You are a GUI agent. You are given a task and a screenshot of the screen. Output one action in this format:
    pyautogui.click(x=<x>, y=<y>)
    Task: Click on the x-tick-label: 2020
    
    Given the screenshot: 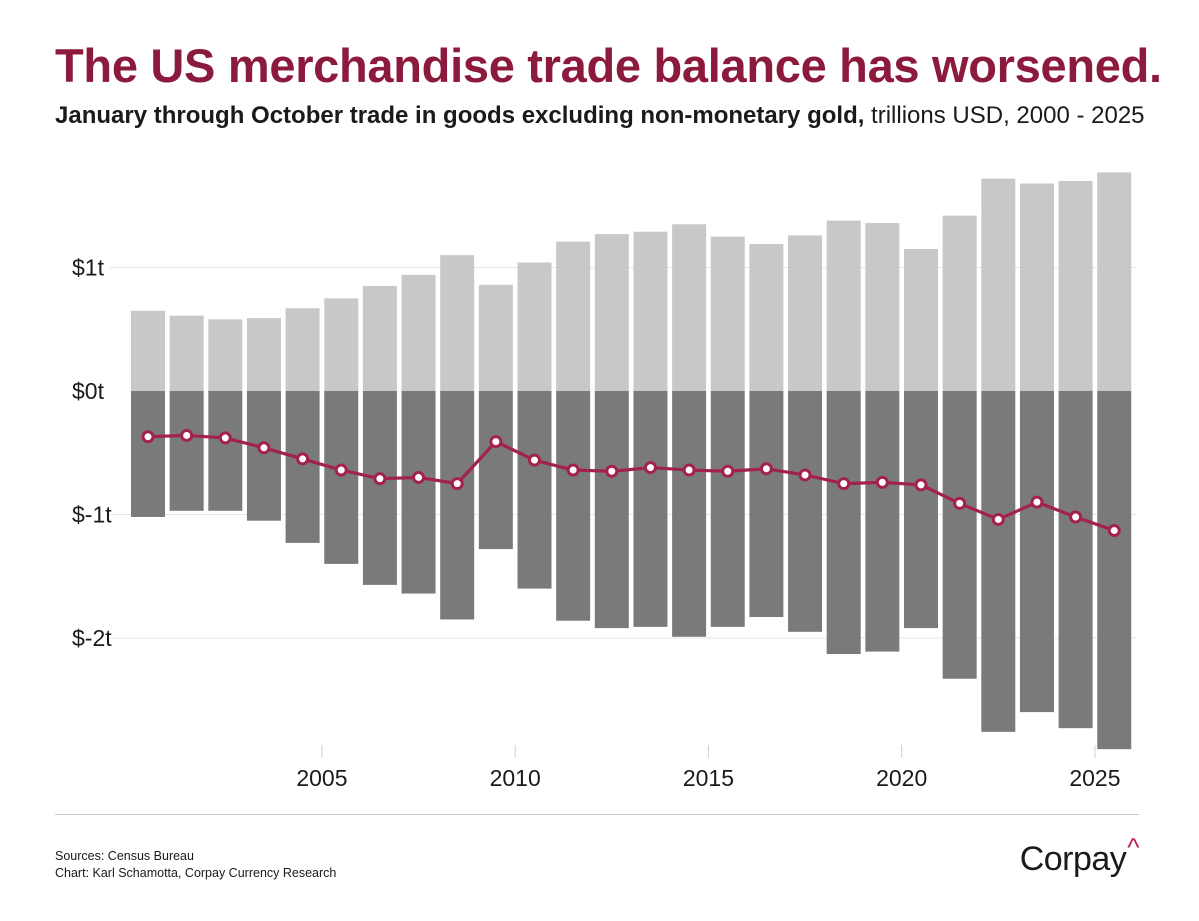 What is the action you would take?
    pyautogui.click(x=901, y=778)
    